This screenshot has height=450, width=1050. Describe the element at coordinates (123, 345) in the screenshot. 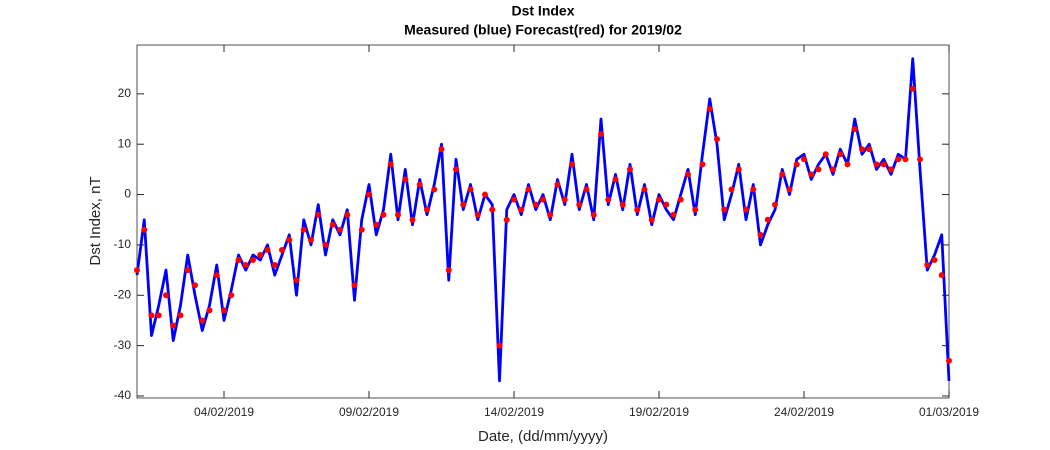

I see `y-tick-label: -30` at that location.